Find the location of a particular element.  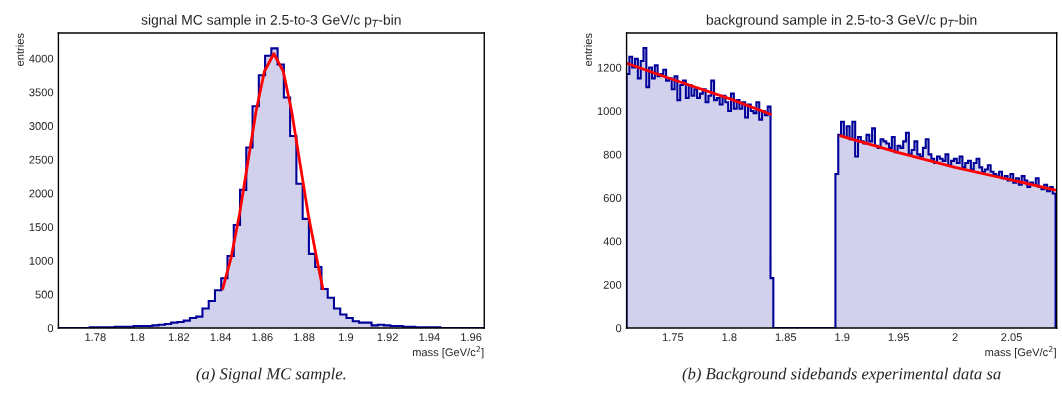

y-tick-label: 500 is located at coordinates (44, 294).